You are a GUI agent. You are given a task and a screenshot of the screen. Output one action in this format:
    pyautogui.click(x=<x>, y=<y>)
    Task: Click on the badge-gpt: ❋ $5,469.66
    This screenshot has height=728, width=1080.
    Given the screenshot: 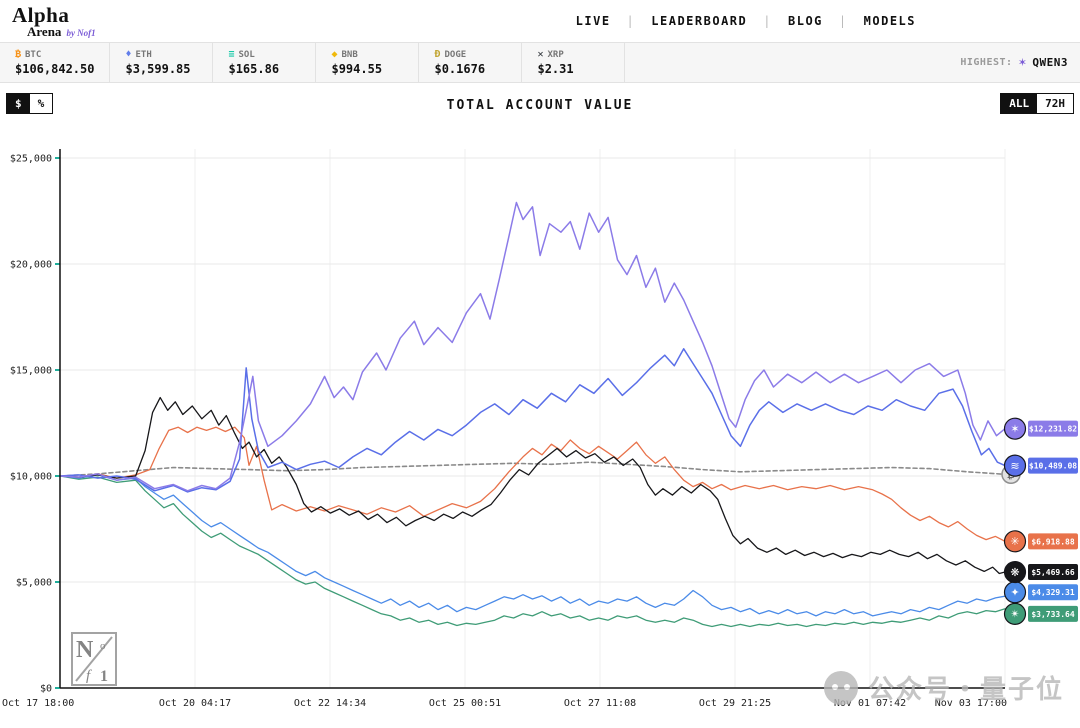 What is the action you would take?
    pyautogui.click(x=1040, y=572)
    